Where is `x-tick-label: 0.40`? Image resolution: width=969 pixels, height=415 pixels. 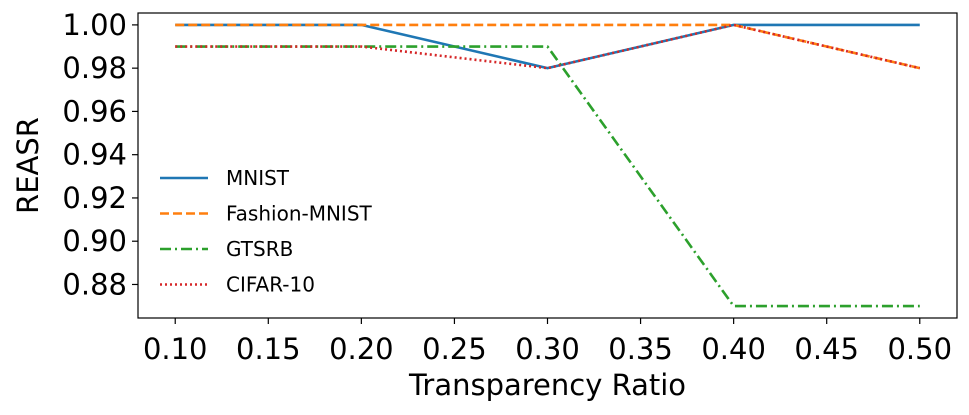 x-tick-label: 0.40 is located at coordinates (733, 349).